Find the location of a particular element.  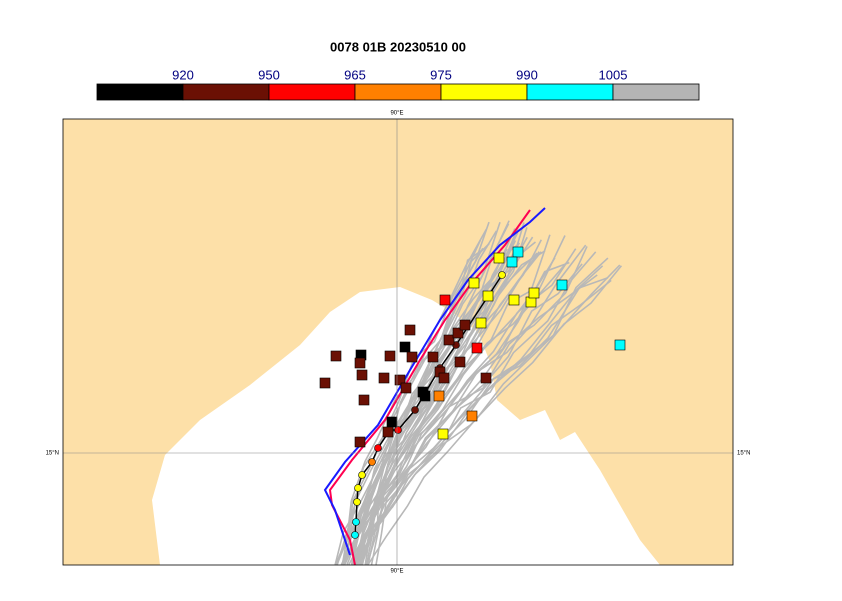

colorbar-label: 1005 is located at coordinates (613, 74).